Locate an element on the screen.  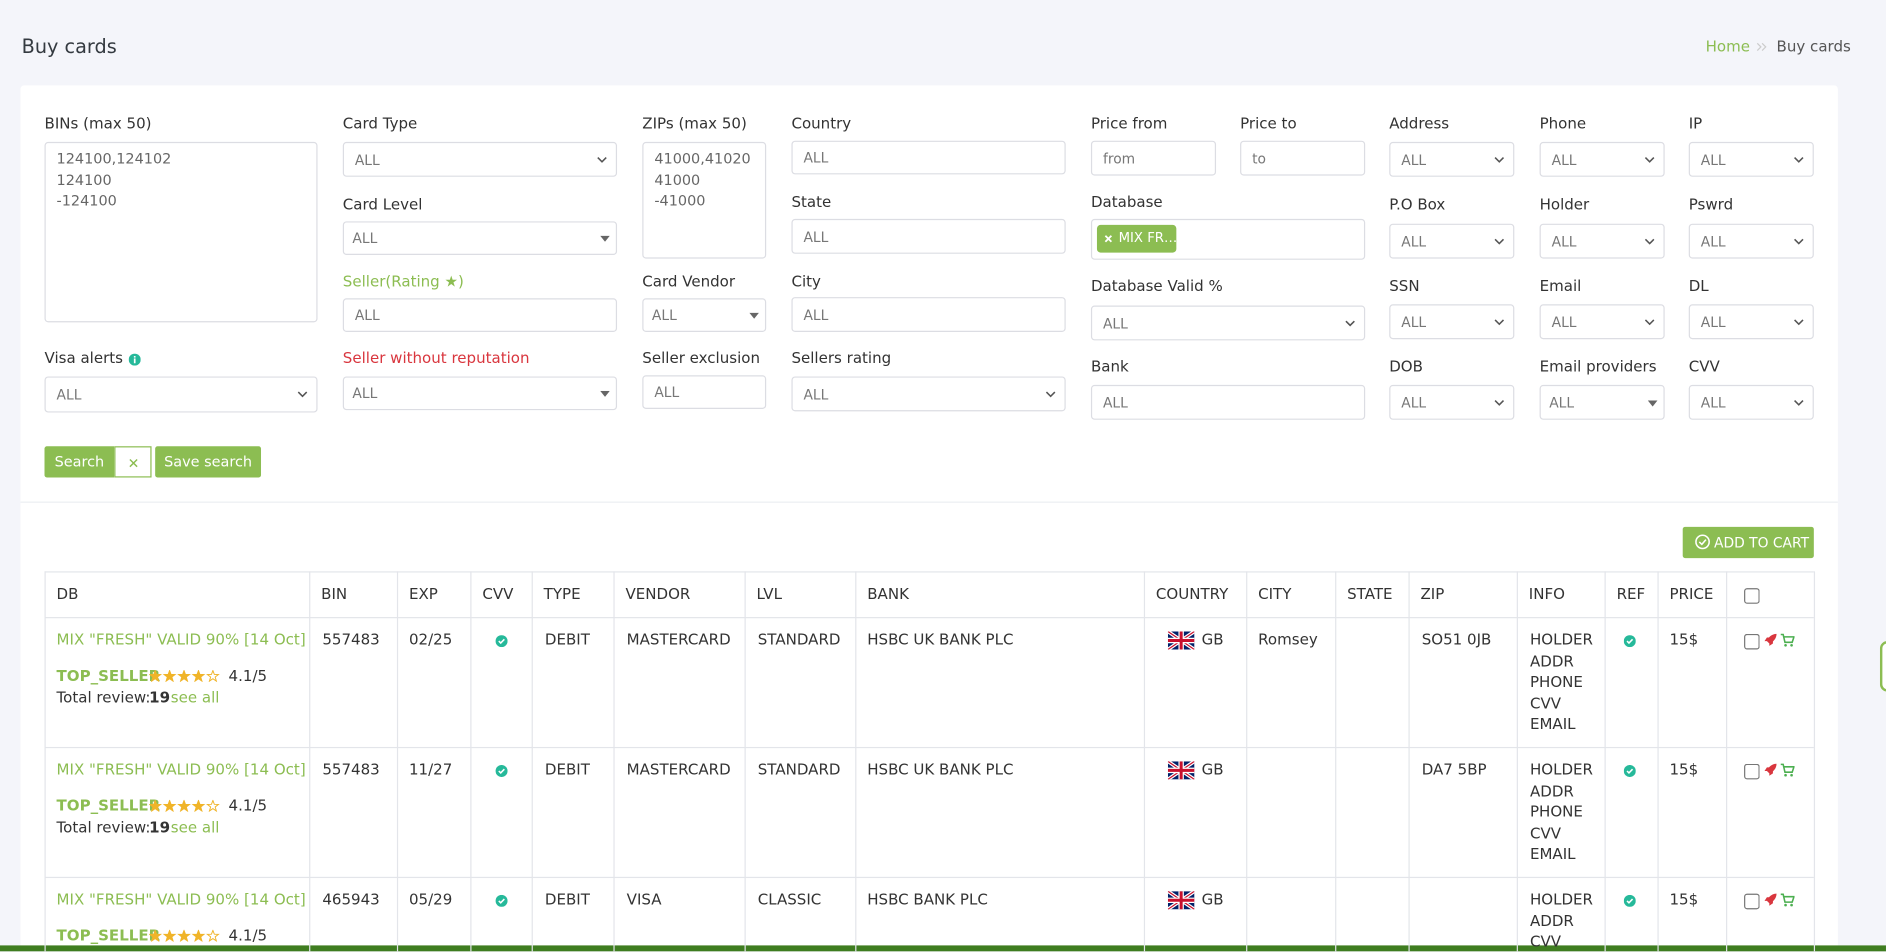
filter-label: Database is located at coordinates (1126, 201).